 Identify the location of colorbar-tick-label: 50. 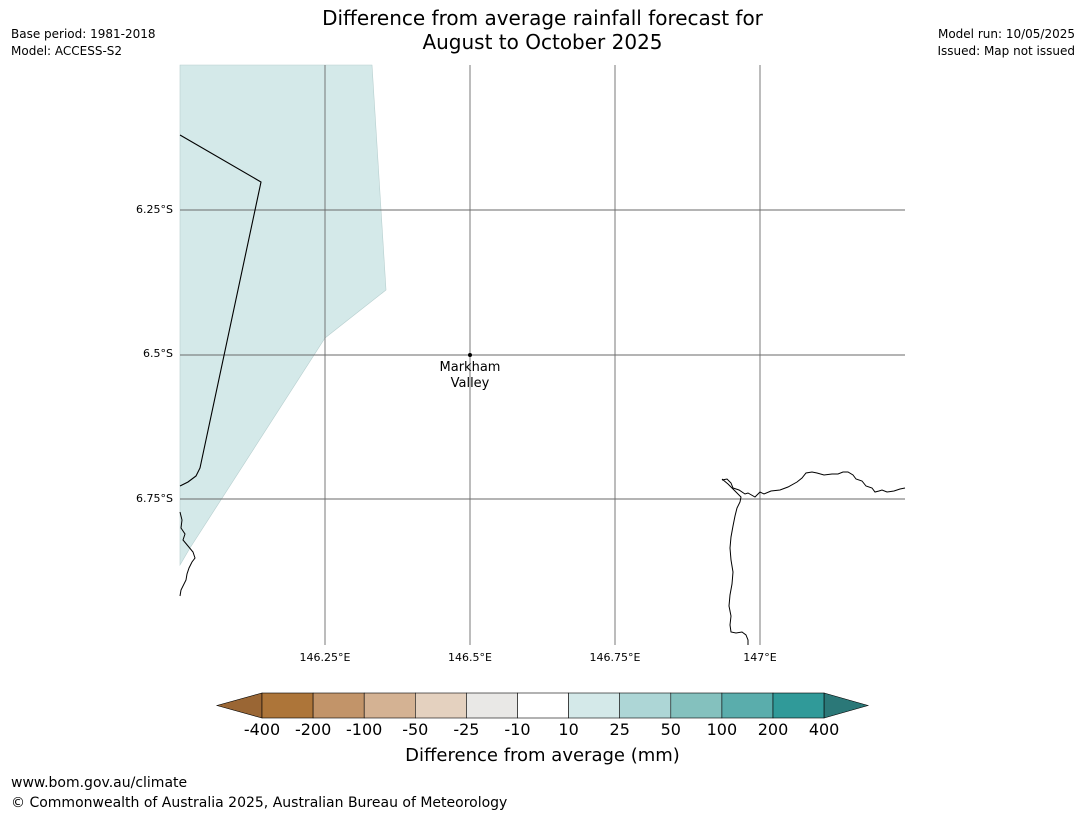
(670, 729).